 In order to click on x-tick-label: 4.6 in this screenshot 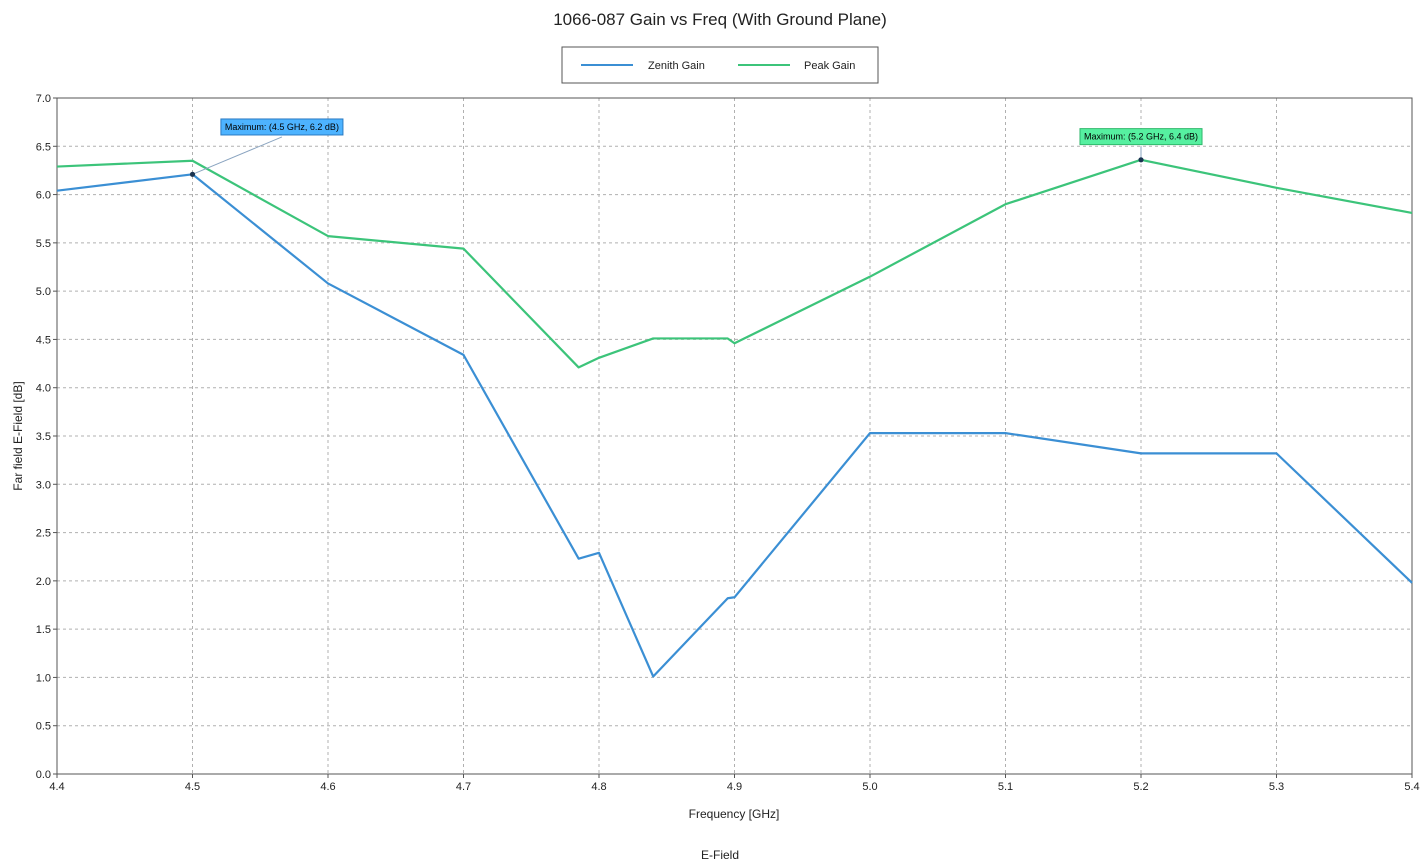, I will do `click(327, 787)`.